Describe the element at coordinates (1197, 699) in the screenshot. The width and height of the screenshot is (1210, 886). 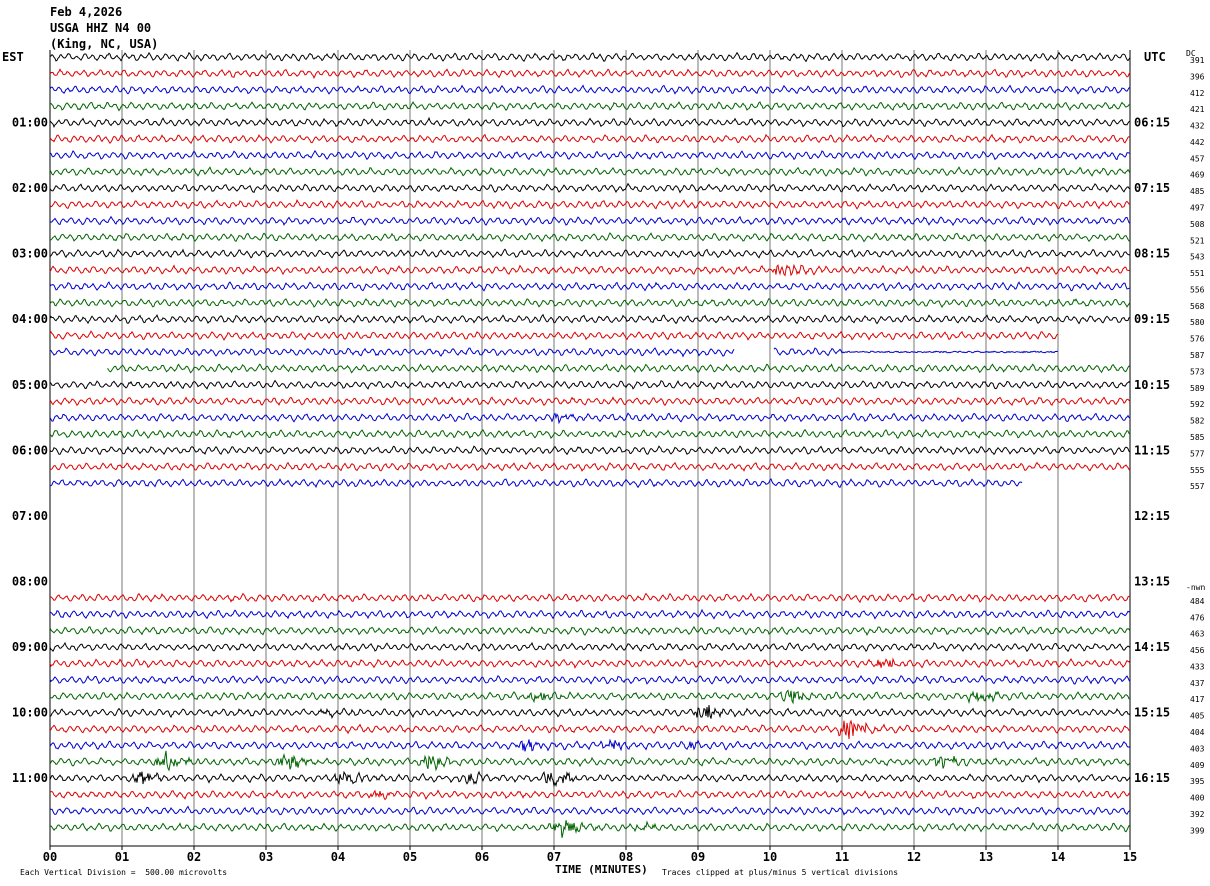
I see `dc-offset-label: 417` at that location.